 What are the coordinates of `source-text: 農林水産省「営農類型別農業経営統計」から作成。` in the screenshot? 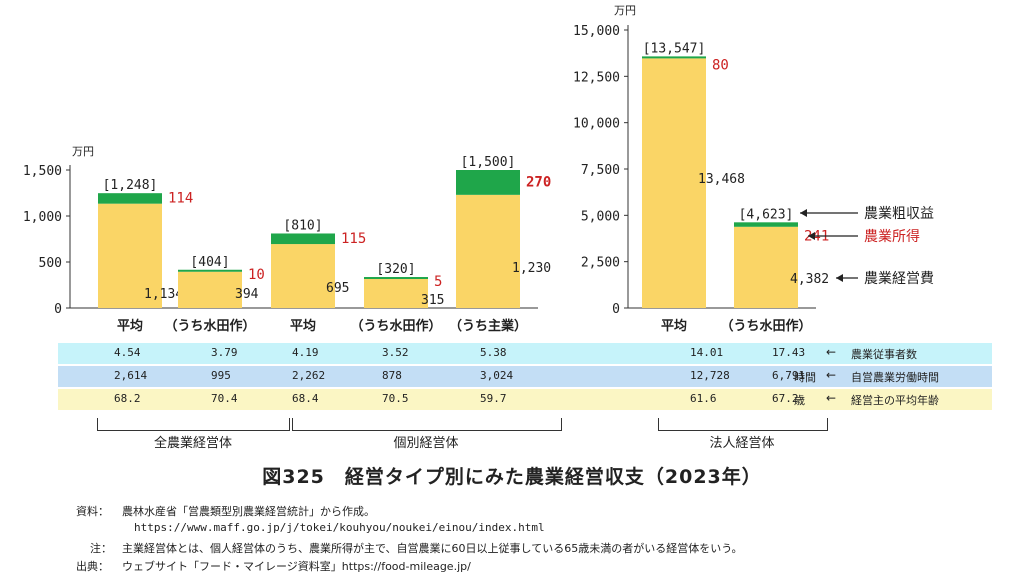 It's located at (248, 511).